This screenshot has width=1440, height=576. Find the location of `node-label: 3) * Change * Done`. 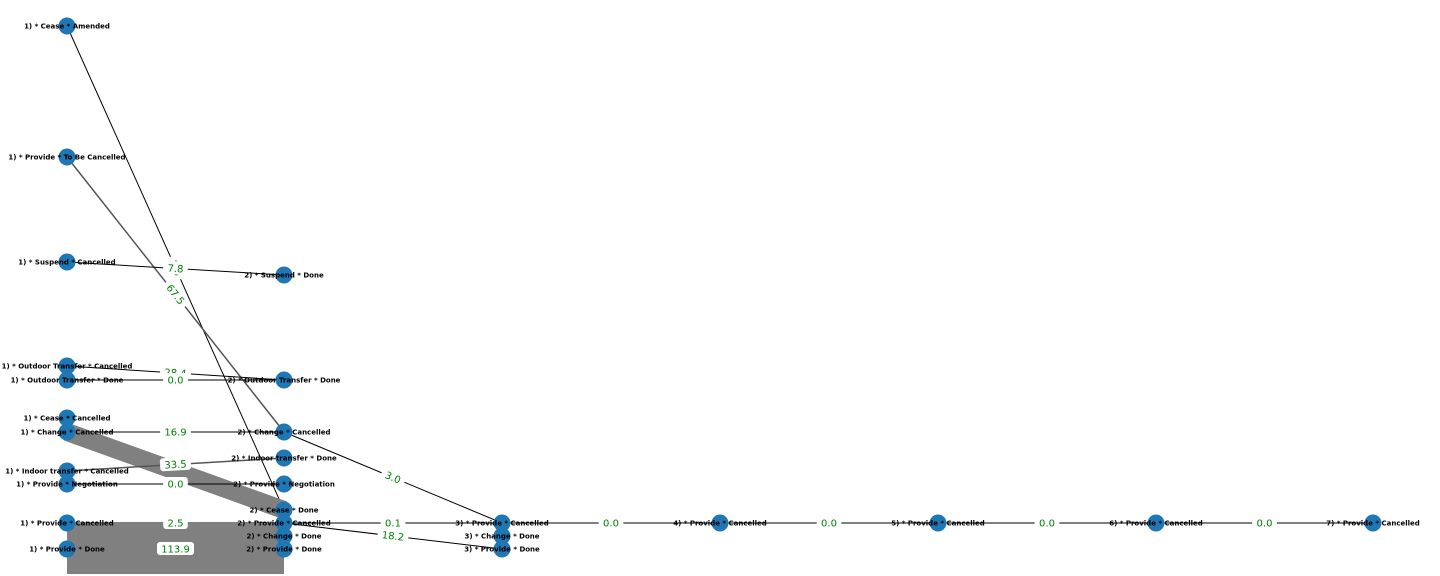

node-label: 3) * Change * Done is located at coordinates (501, 537).